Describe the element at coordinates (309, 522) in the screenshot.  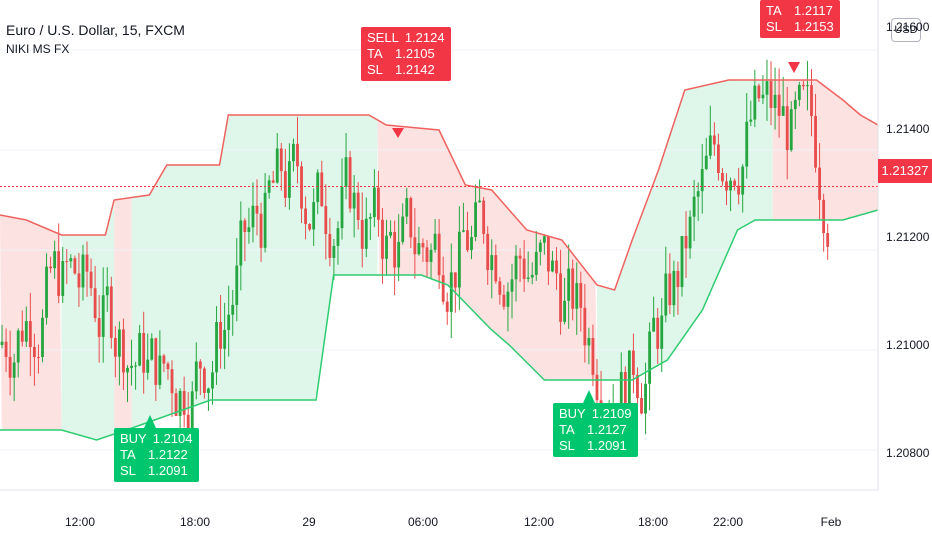
I see `time-tick-label: 29` at that location.